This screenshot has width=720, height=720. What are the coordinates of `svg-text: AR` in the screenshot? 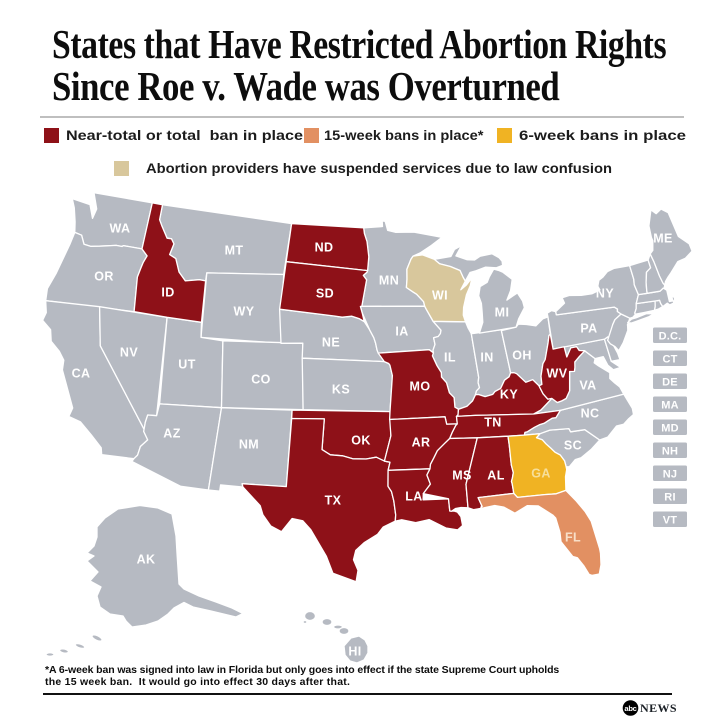 It's located at (421, 443).